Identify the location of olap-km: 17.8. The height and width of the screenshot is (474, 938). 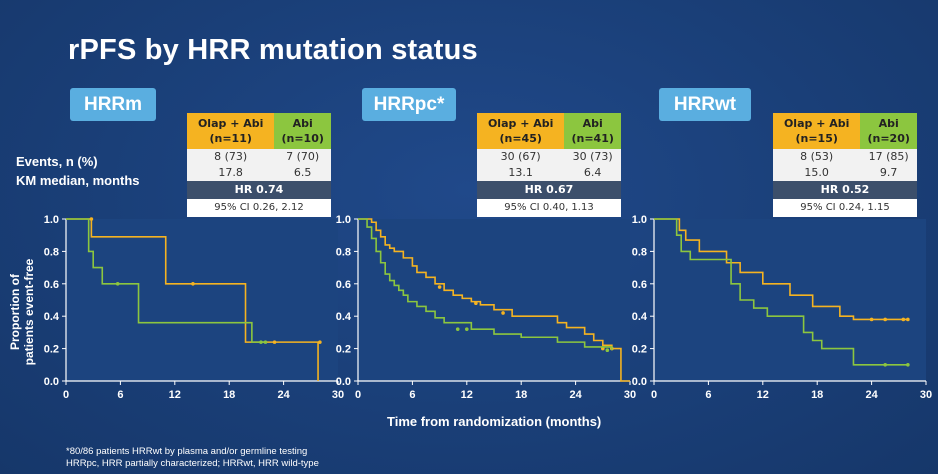
(231, 173).